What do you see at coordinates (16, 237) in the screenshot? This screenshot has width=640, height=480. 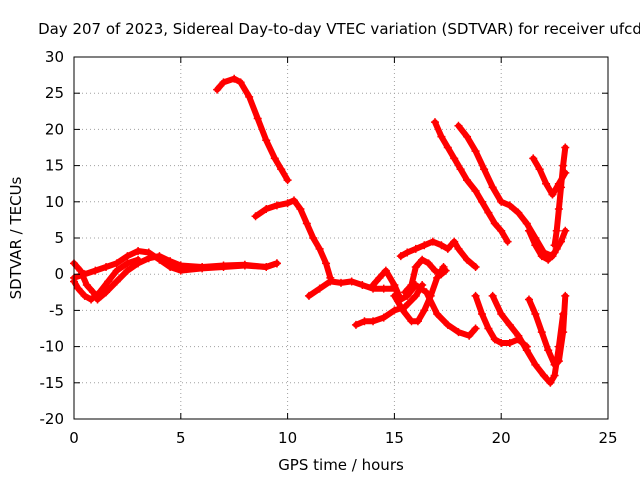 I see `y-axis-label: SDTVAR / TECUs` at bounding box center [16, 237].